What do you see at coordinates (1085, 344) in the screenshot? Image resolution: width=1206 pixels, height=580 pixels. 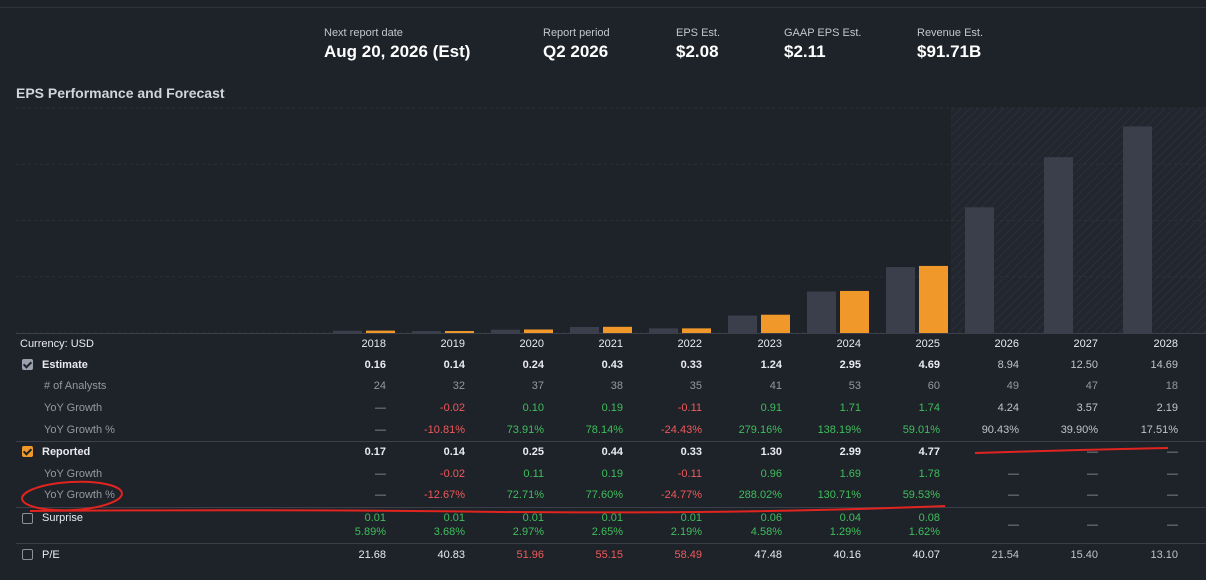 I see `year-header: 2027` at bounding box center [1085, 344].